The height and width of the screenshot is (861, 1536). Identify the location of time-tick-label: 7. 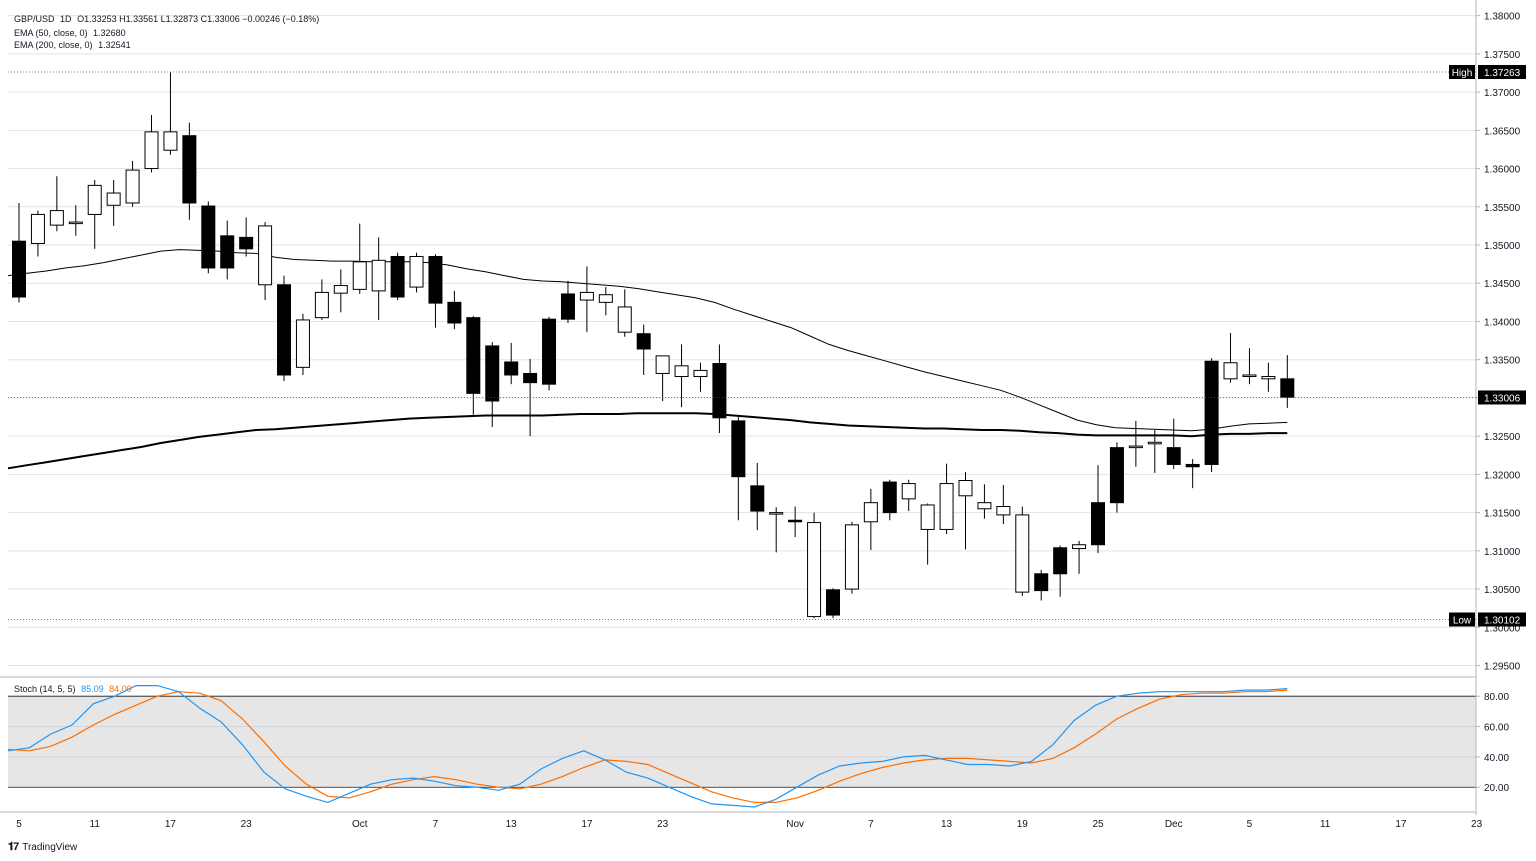
(436, 824).